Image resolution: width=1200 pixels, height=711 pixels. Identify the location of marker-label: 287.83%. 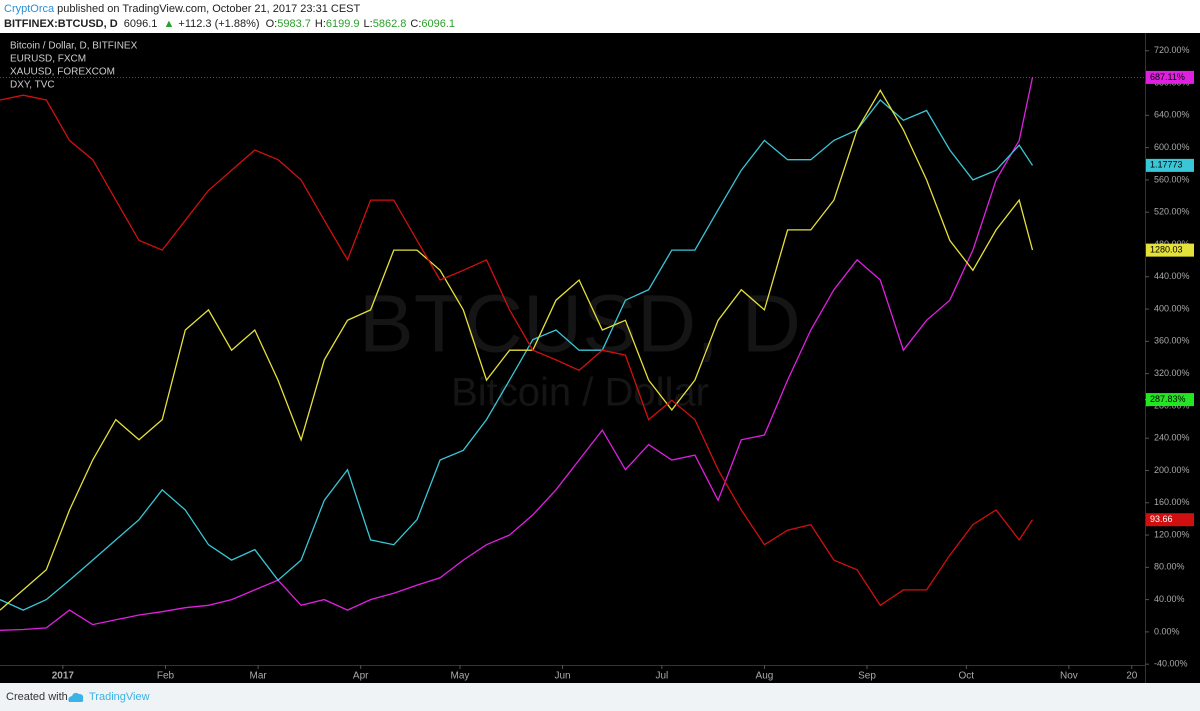
(1168, 399).